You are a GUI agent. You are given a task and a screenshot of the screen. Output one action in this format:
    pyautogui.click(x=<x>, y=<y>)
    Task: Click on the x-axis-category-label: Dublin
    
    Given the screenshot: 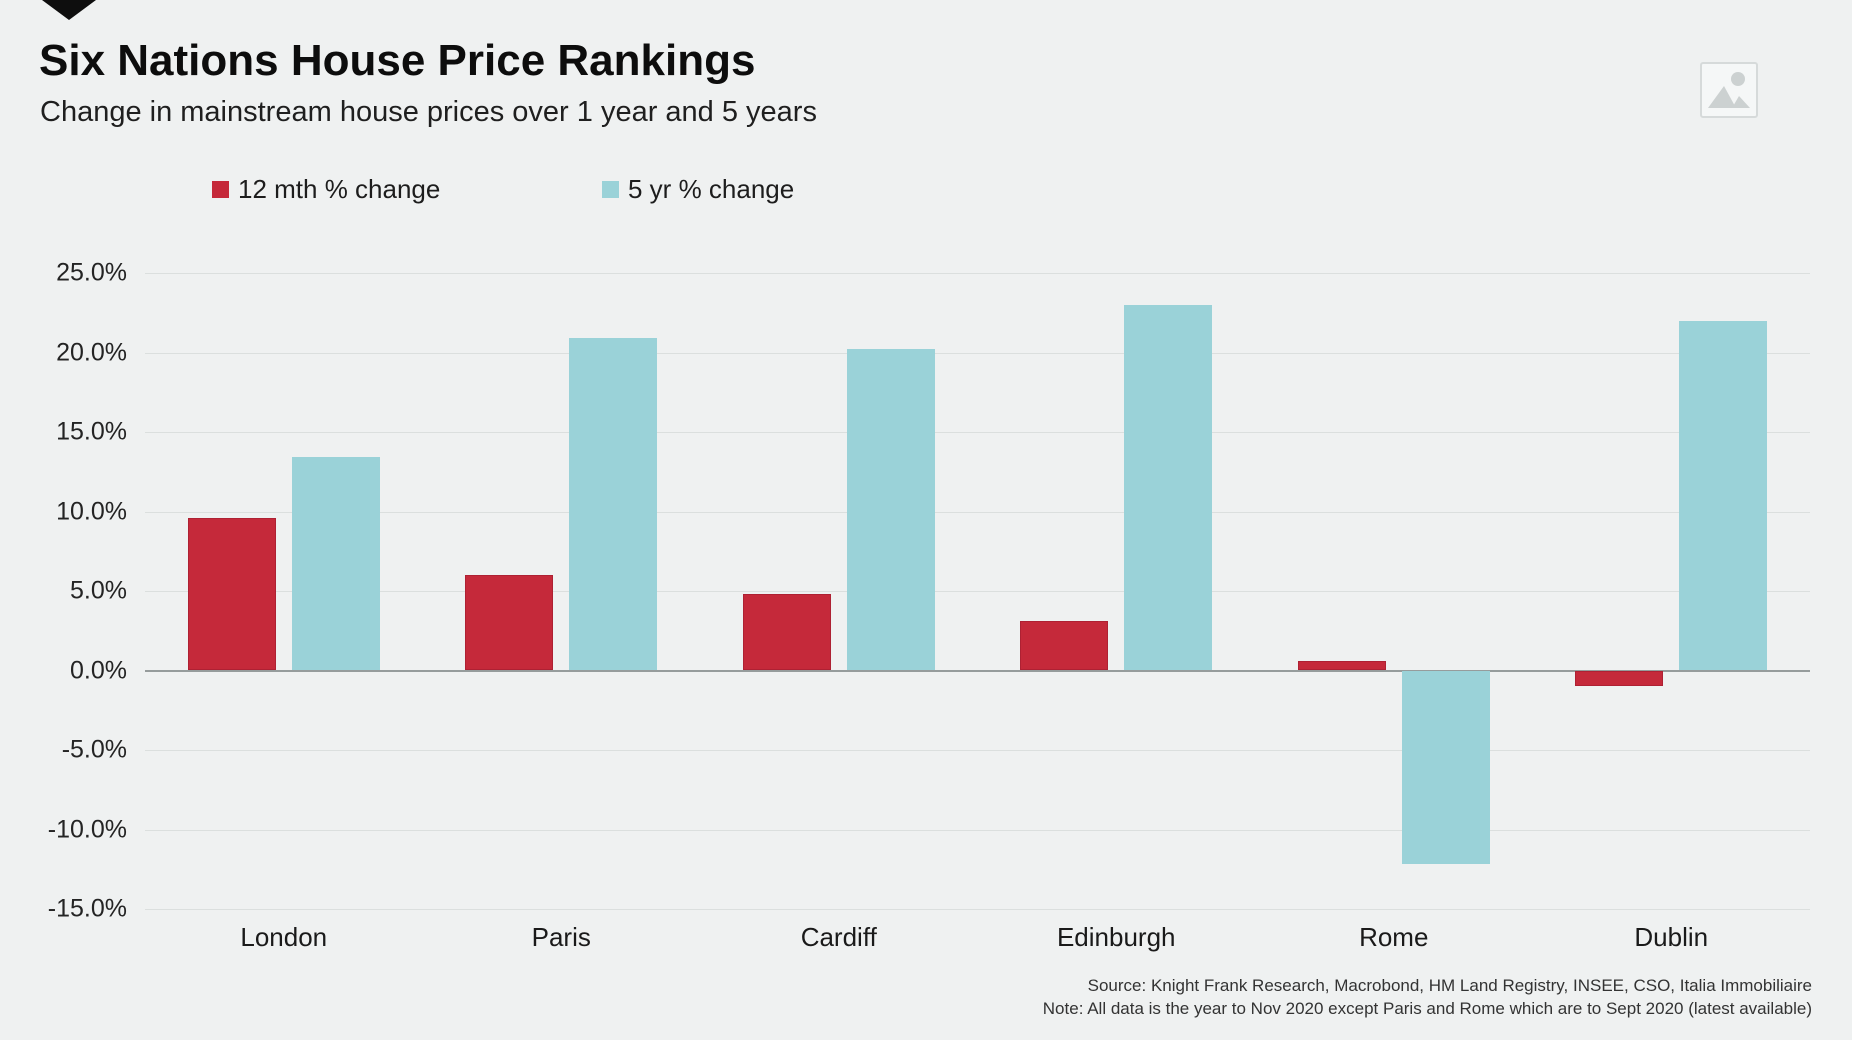 What is the action you would take?
    pyautogui.click(x=1671, y=937)
    